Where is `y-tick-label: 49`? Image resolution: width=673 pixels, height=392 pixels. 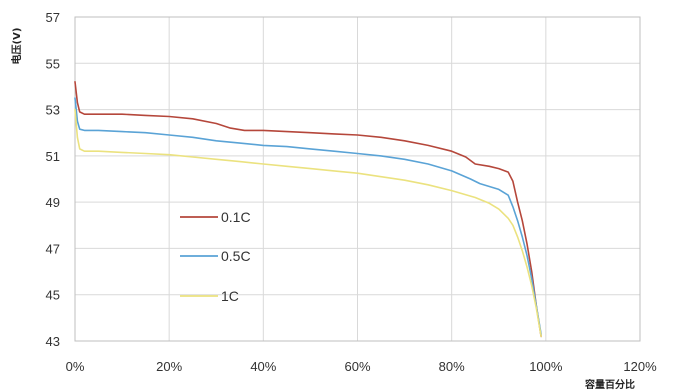
y-tick-label: 49 is located at coordinates (53, 202).